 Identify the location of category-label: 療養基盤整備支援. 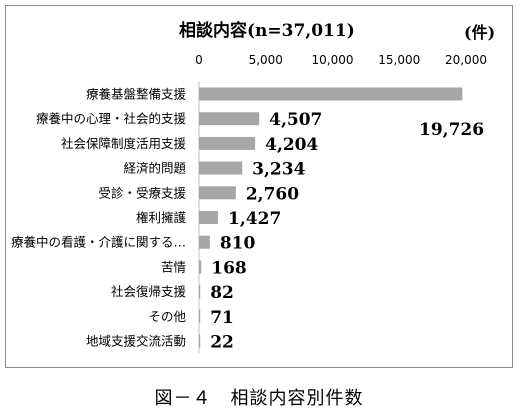
(136, 94).